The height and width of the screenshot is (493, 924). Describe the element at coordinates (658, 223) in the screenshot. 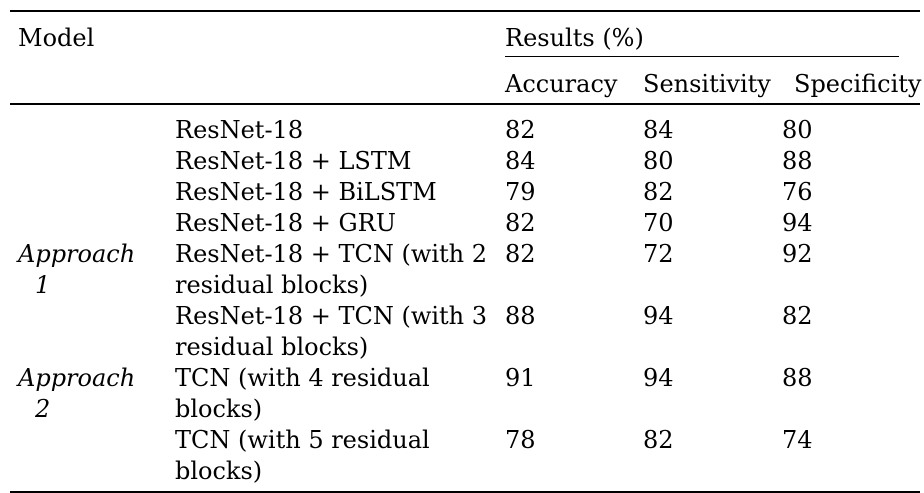

I see `sensitivity-cell: 70` at that location.